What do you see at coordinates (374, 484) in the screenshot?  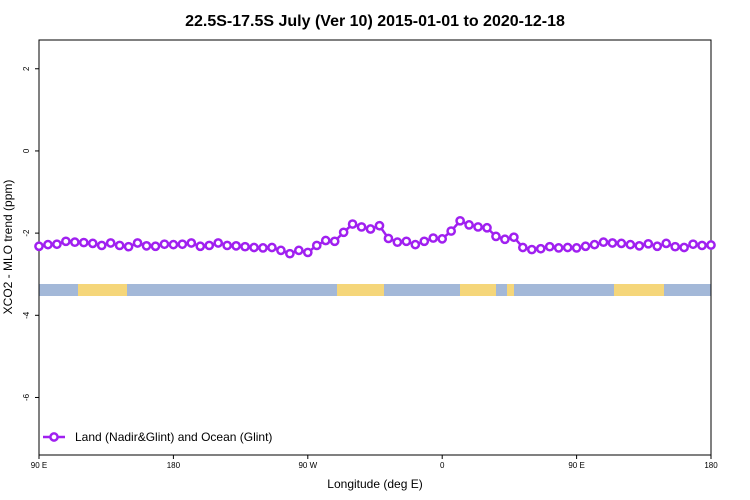 I see `x-axis-label: Longitude (deg E)` at bounding box center [374, 484].